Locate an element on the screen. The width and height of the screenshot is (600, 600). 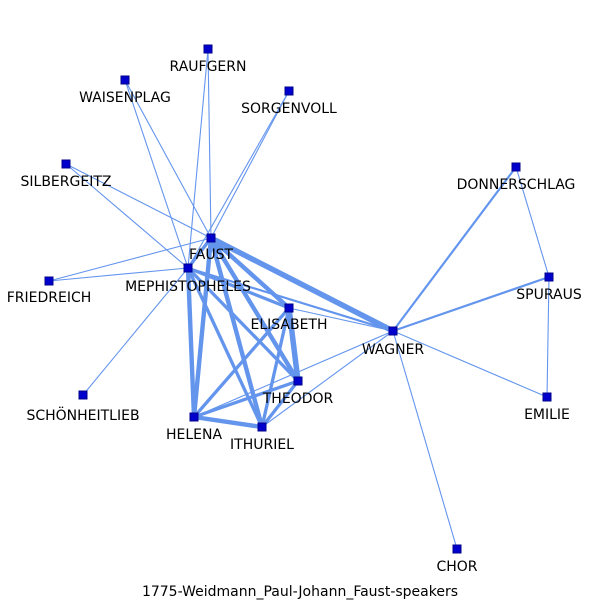
edge-mephistopheles-ithuriel is located at coordinates (225, 347).